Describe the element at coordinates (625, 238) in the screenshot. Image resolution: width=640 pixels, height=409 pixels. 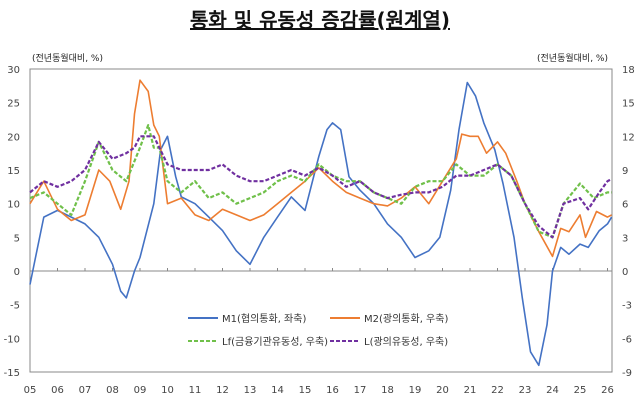
I see `right-tick-label: 3` at that location.